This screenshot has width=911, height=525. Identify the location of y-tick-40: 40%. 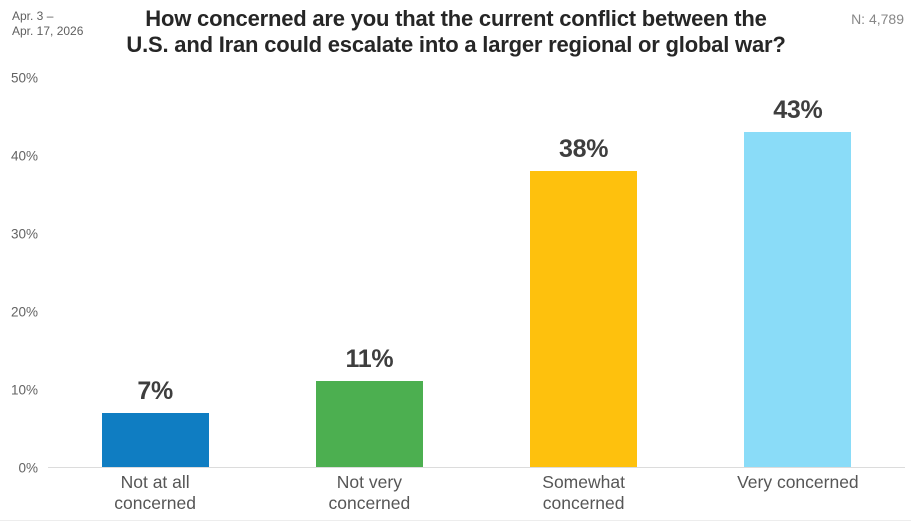
(24, 156).